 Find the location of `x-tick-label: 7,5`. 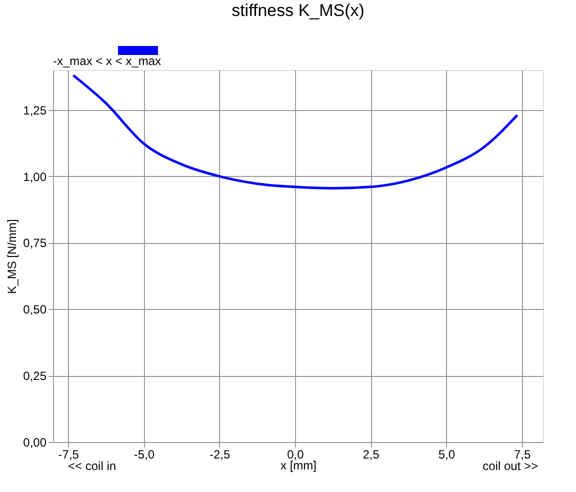

x-tick-label: 7,5 is located at coordinates (522, 455).